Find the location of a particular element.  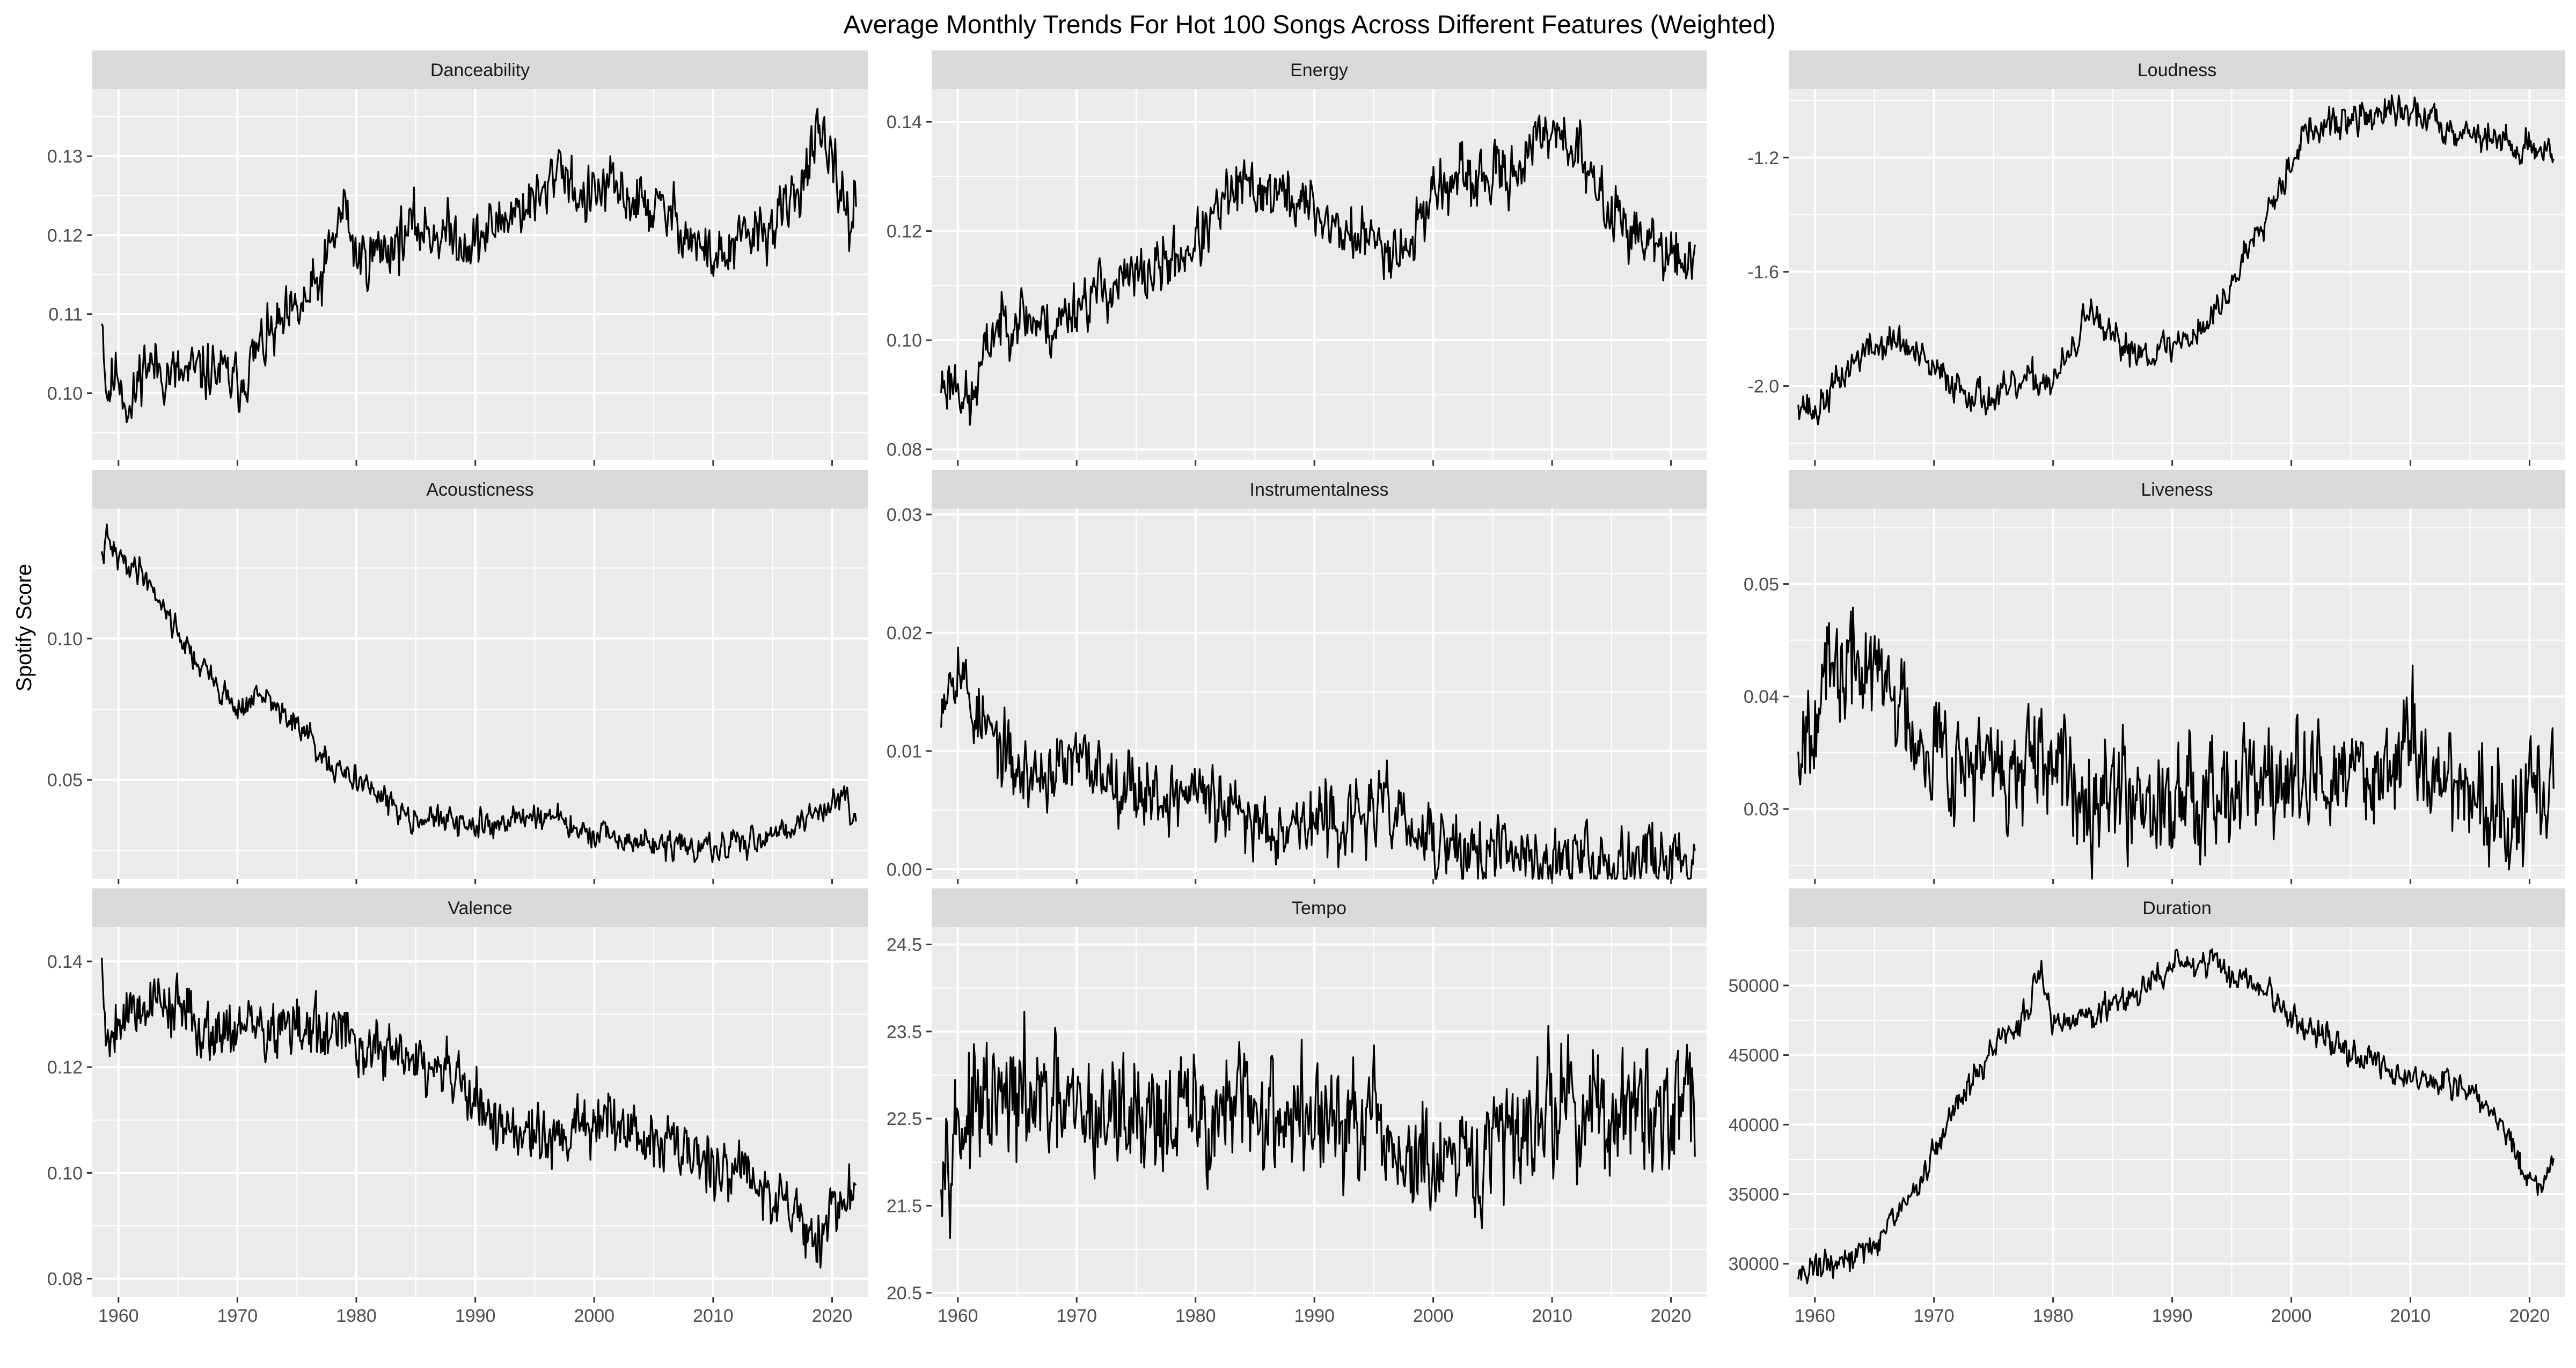

series-line-acousticness is located at coordinates (479, 693).